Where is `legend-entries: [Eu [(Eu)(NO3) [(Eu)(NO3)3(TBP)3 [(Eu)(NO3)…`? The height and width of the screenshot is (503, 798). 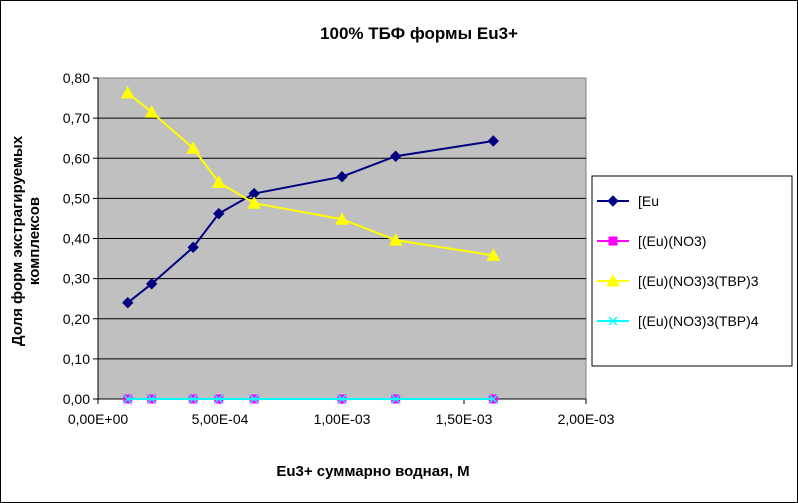 legend-entries: [Eu [(Eu)(NO3) [(Eu)(NO3)3(TBP)3 [(Eu)(NO3)… is located at coordinates (678, 261).